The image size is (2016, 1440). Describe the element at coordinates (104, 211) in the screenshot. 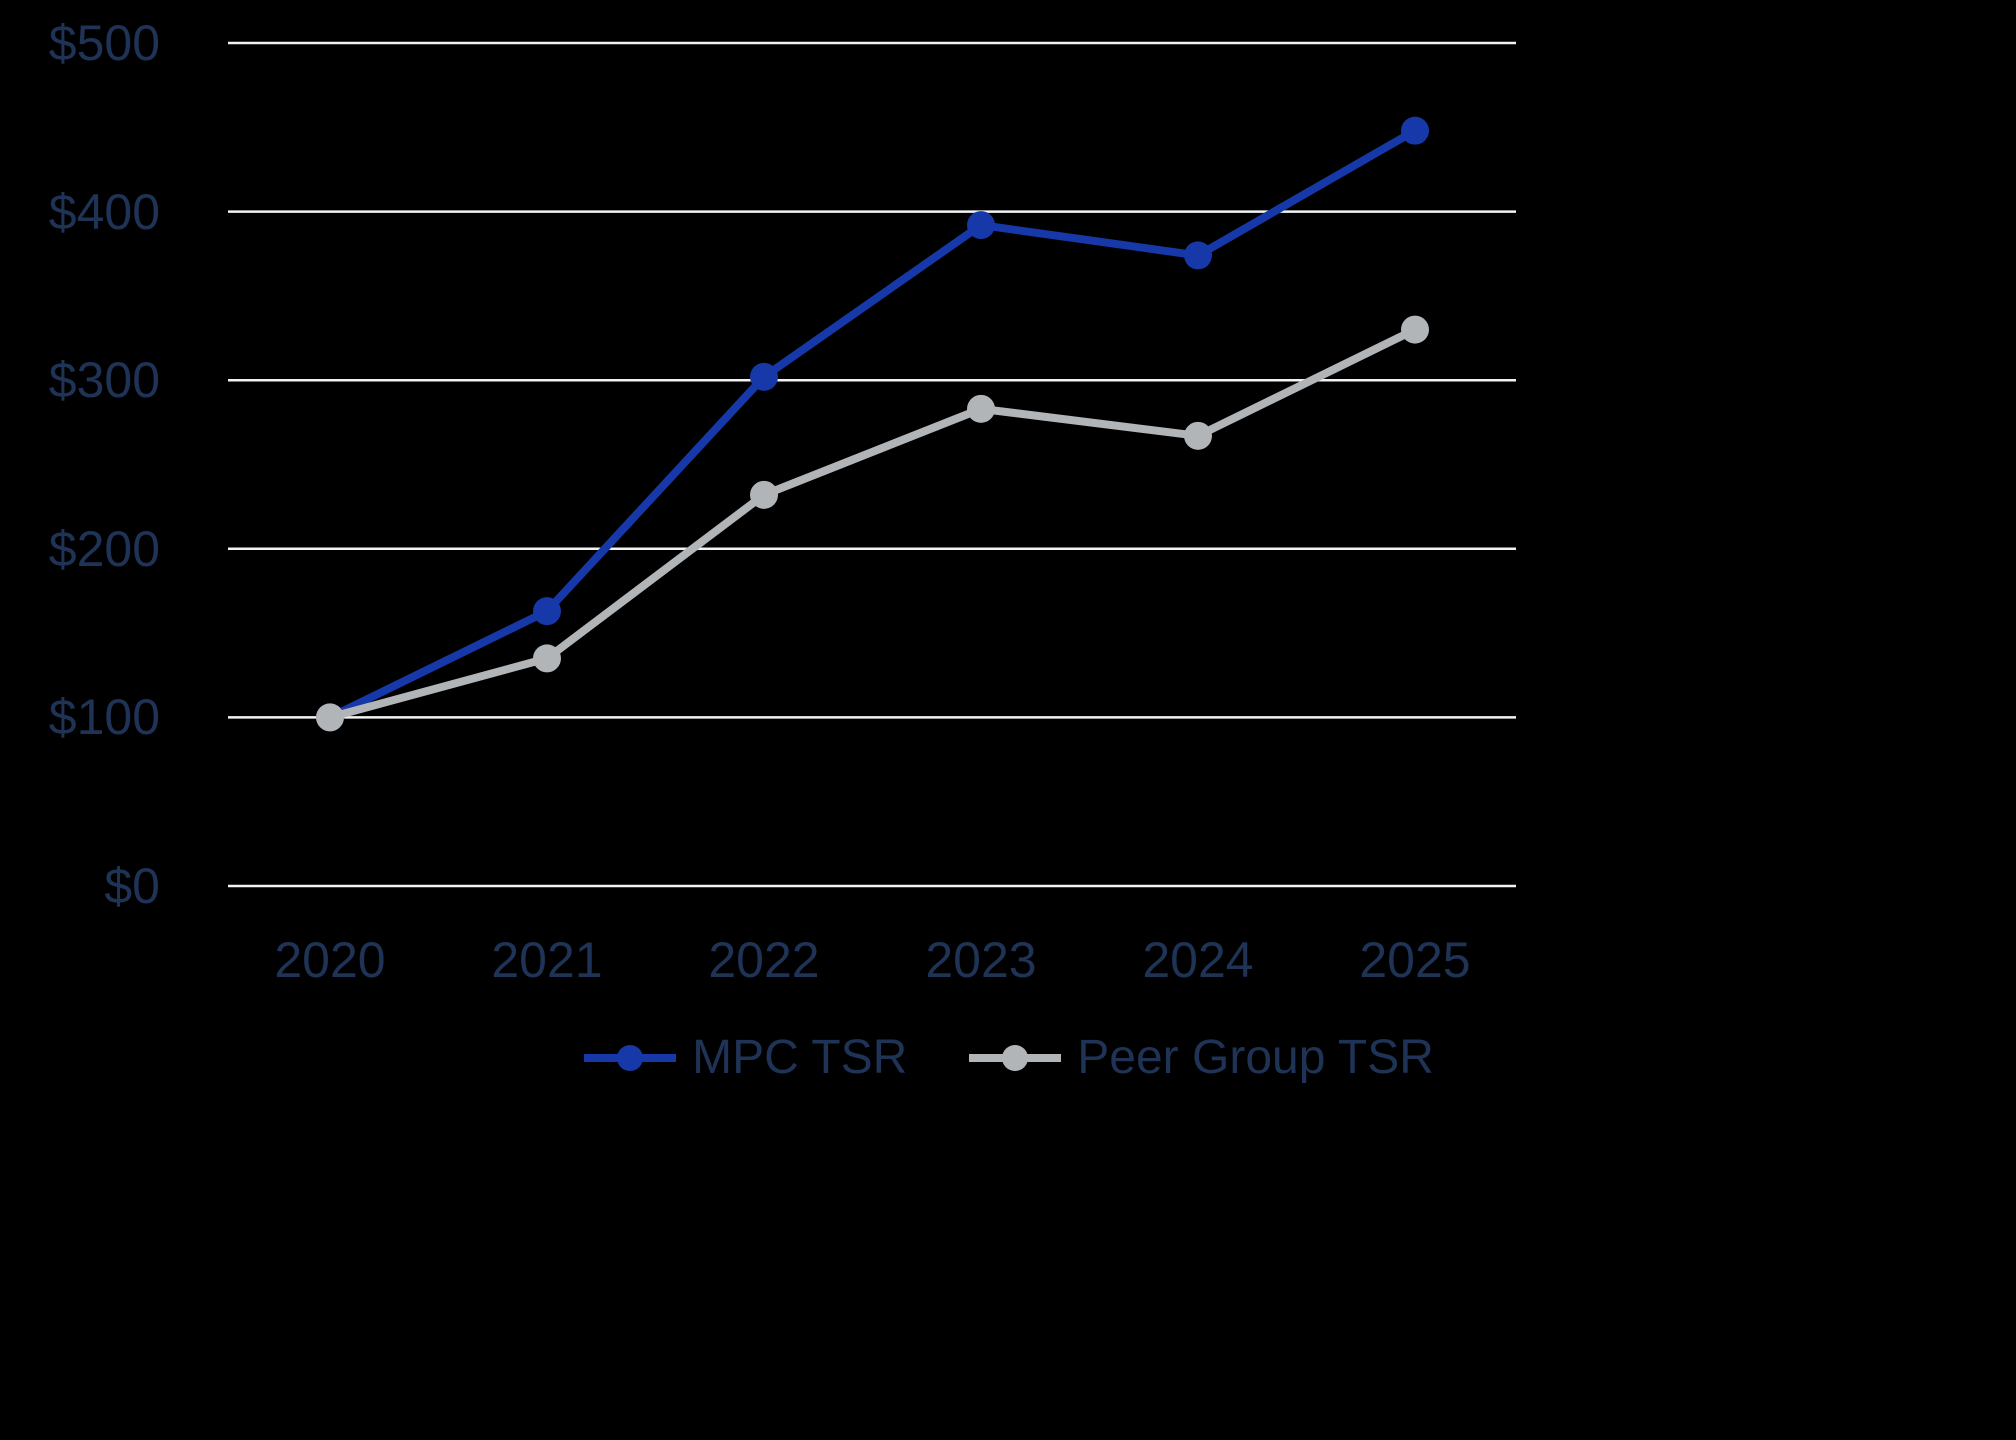

I see `y-tick-label: $400` at that location.